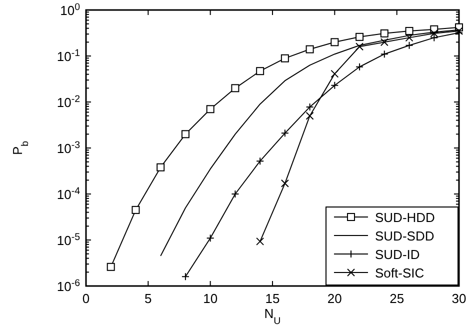 The height and width of the screenshot is (328, 470). I want to click on y-tick-label: 10$^{-1}$, so click(68, 56).